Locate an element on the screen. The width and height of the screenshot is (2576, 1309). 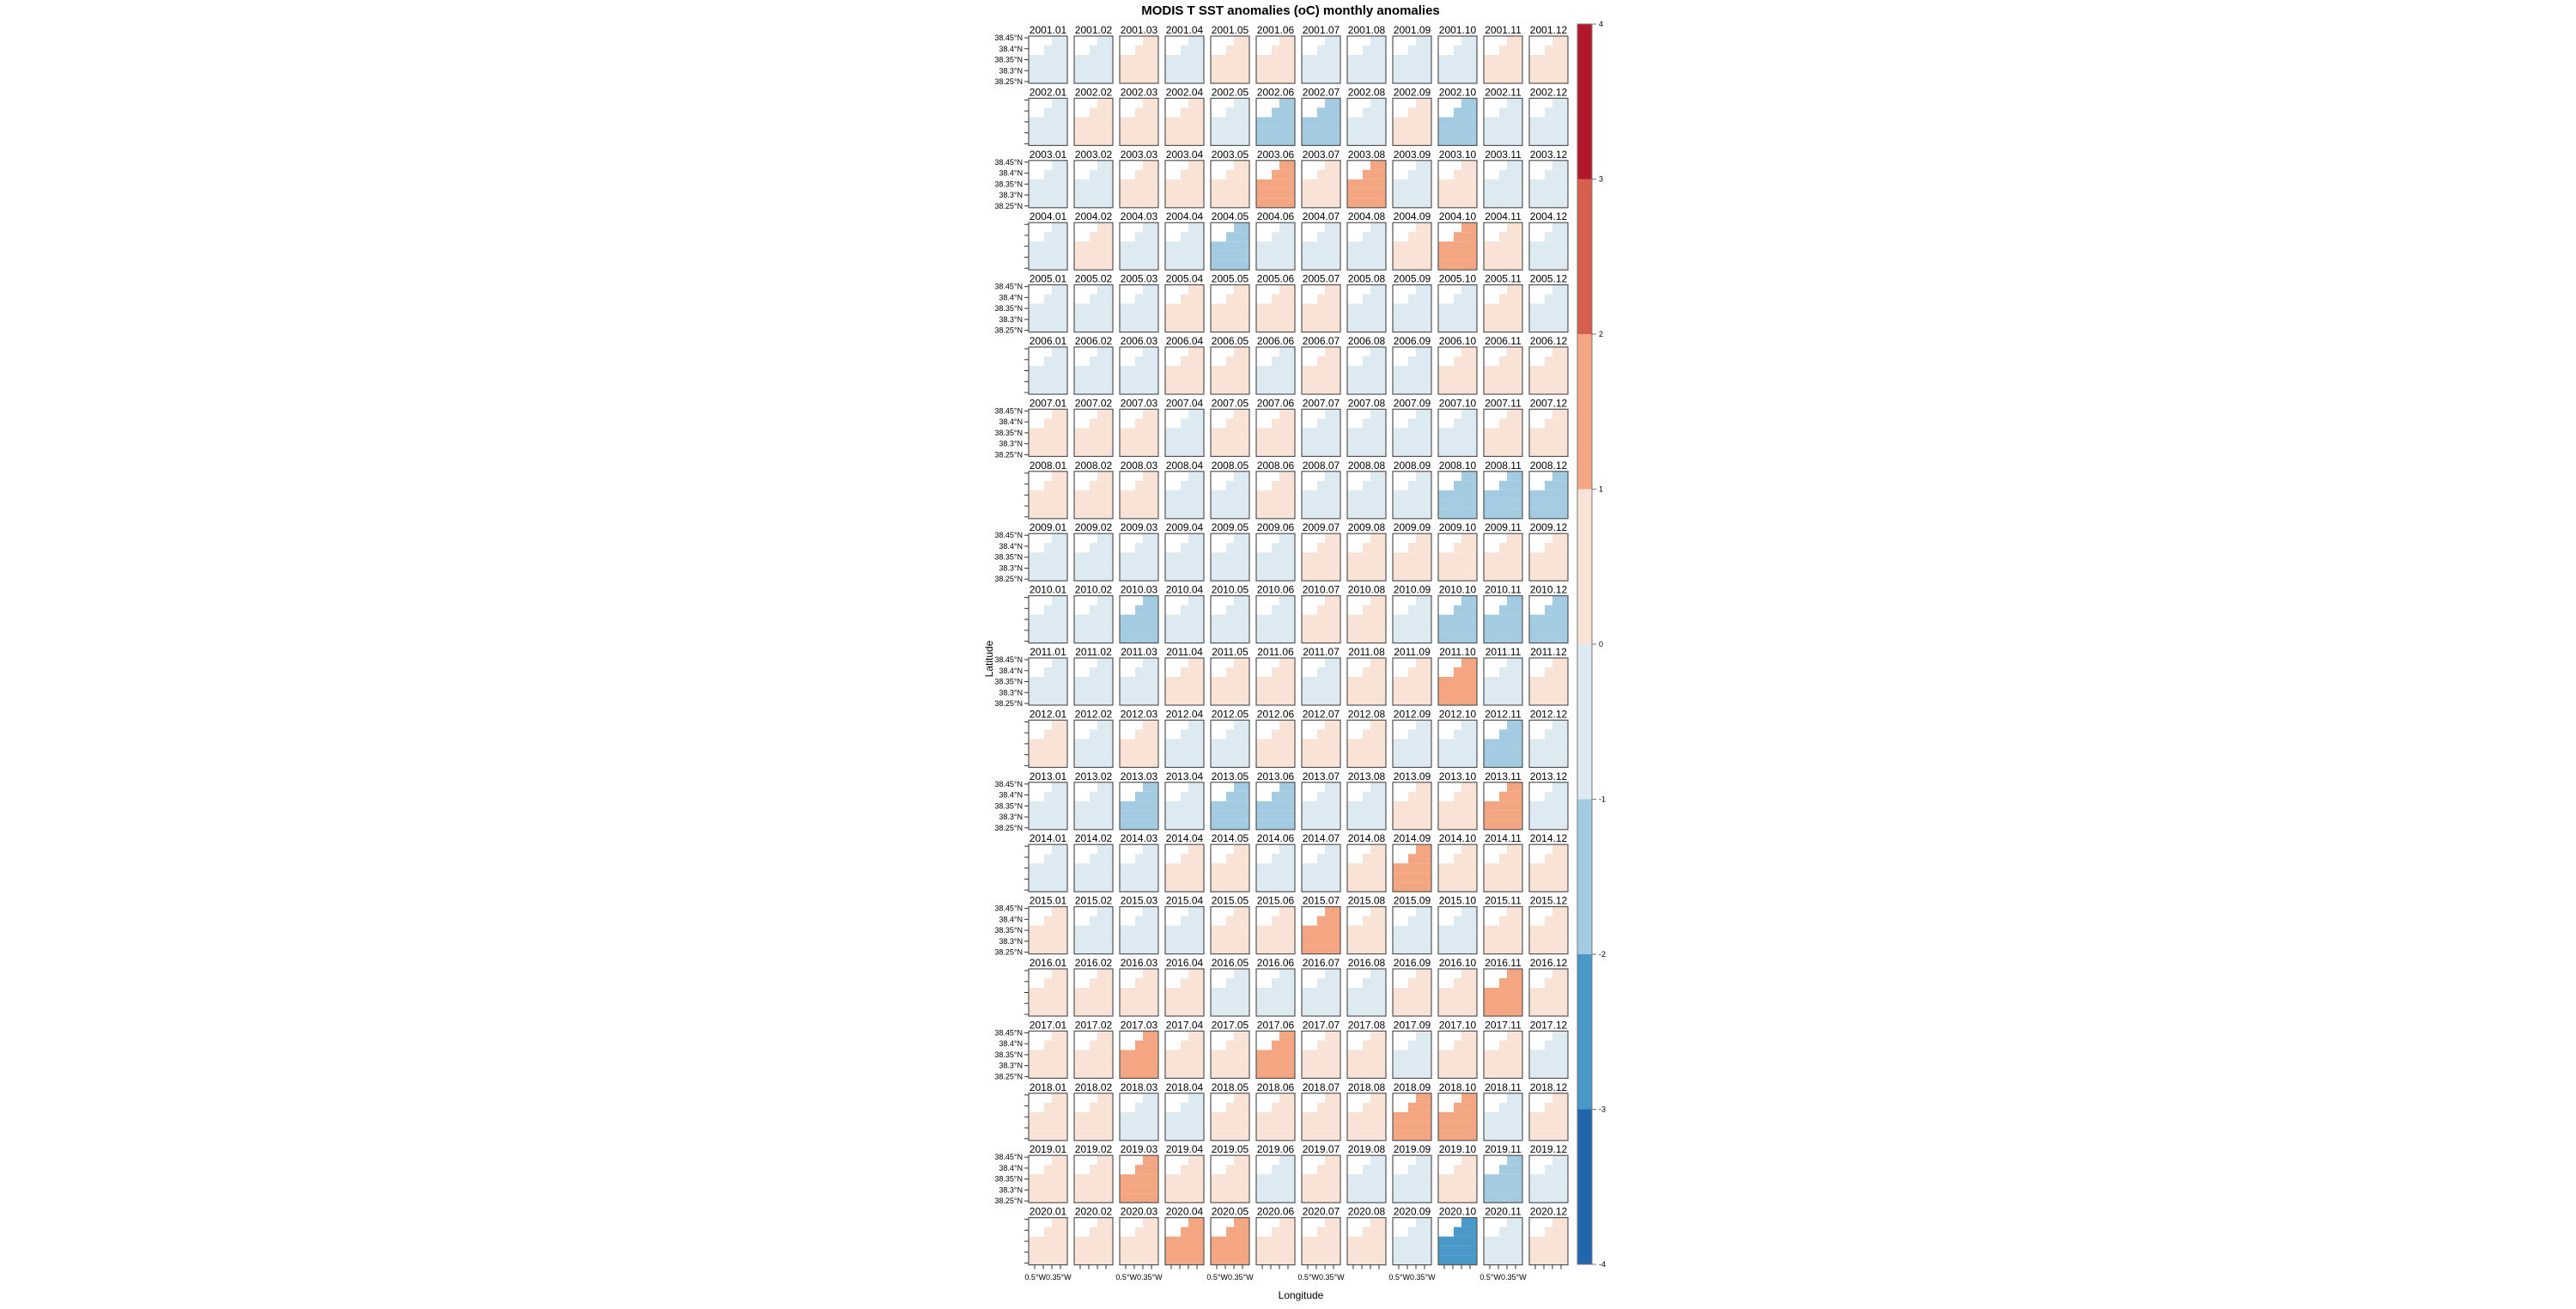
panel-2005-04: 2005.04 is located at coordinates (1184, 303).